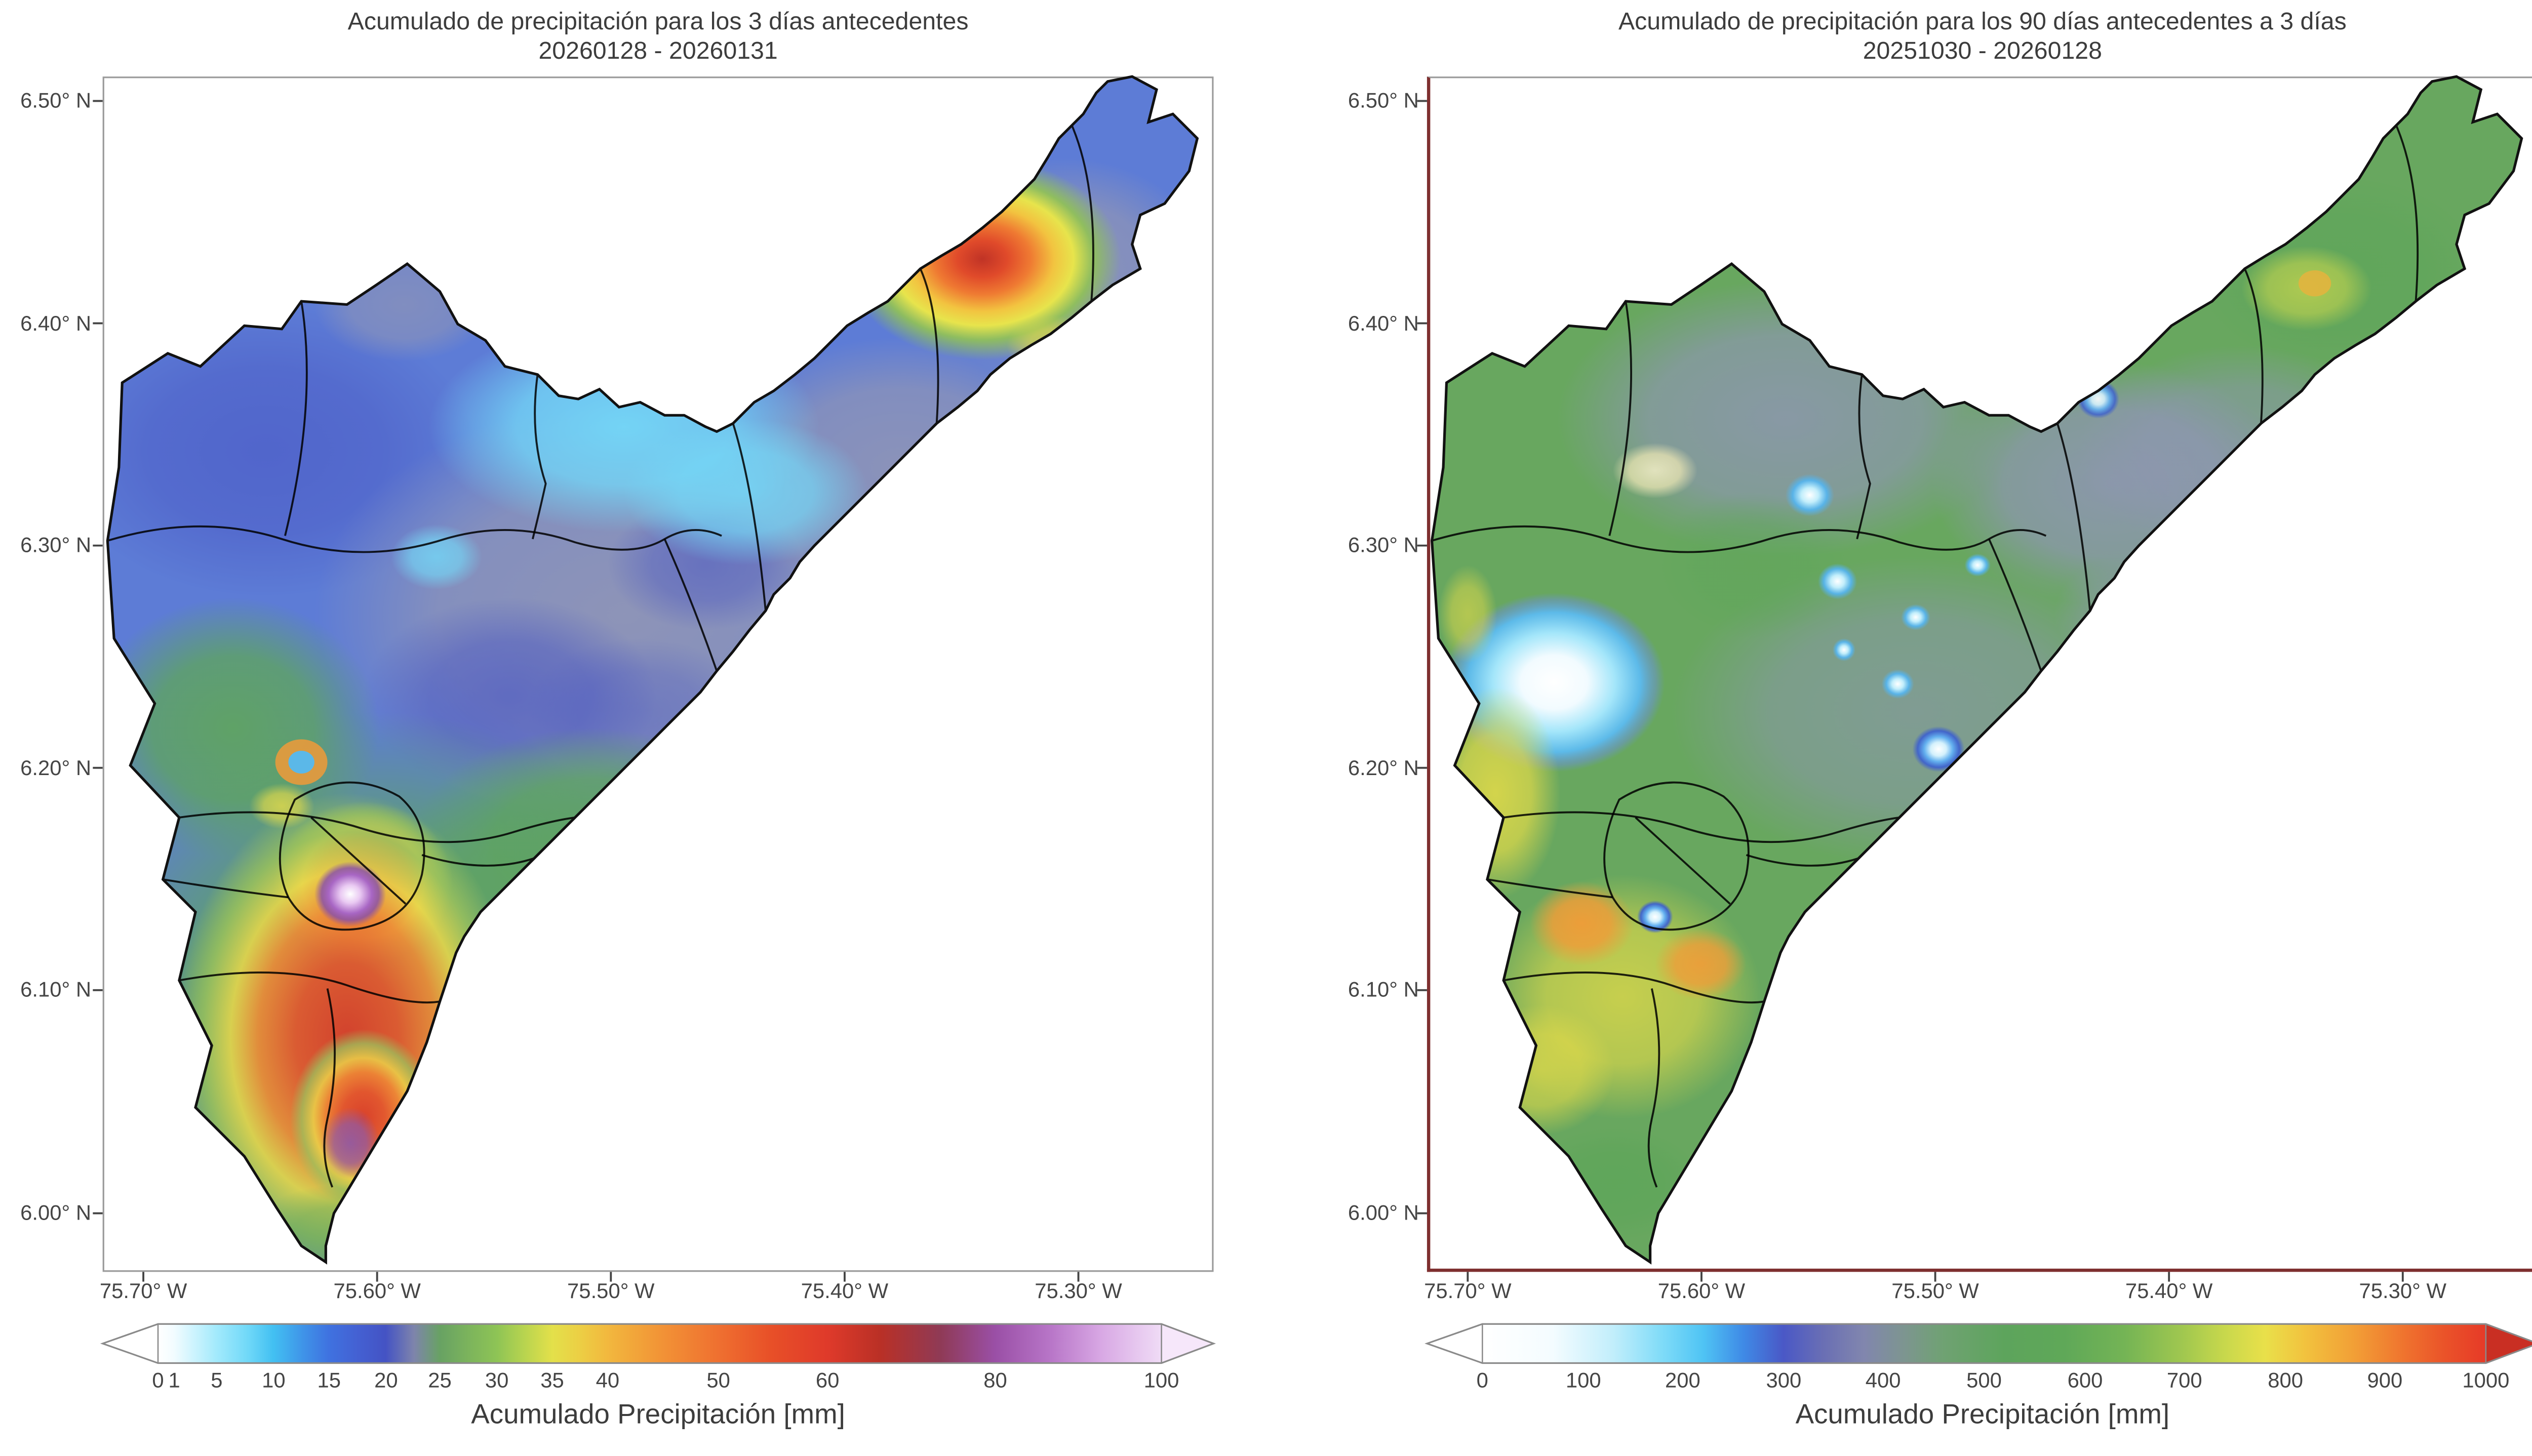 Image resolution: width=2532 pixels, height=1456 pixels. What do you see at coordinates (274, 1380) in the screenshot?
I see `cbar3-tick: 10` at bounding box center [274, 1380].